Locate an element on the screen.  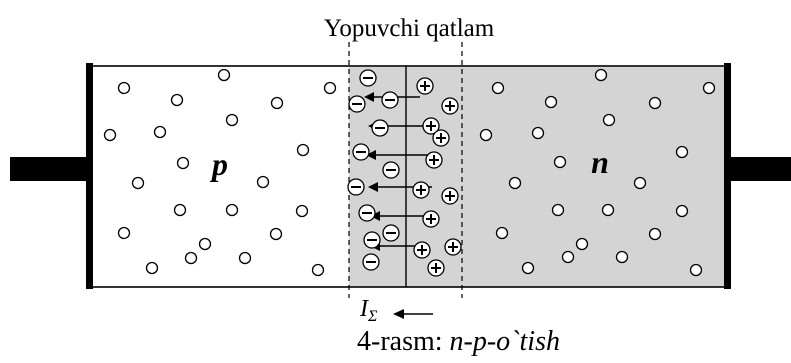
depletion-layer-label: Yopuvchi qatlam is located at coordinates (409, 28).